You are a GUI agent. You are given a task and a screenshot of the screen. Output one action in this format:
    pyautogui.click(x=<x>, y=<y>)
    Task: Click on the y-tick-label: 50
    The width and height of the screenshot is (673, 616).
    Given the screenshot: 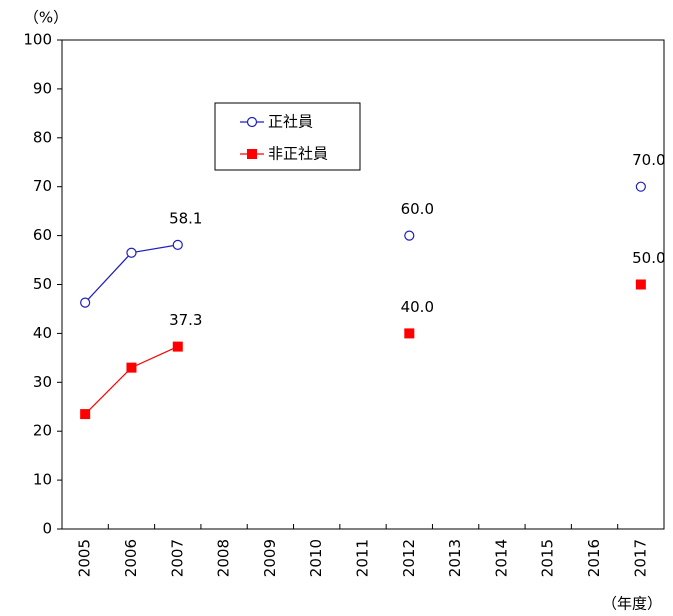 What is the action you would take?
    pyautogui.click(x=42, y=284)
    